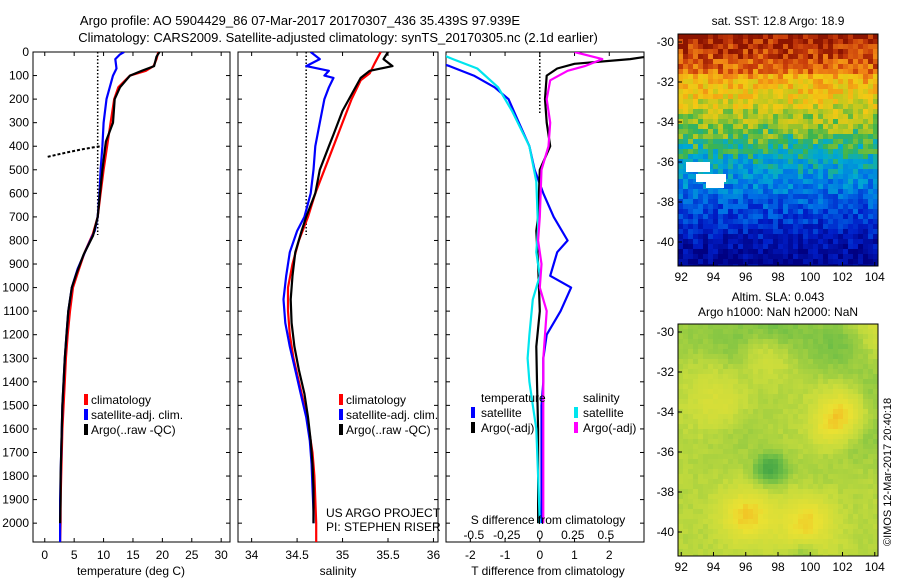 The image size is (900, 580). I want to click on s-diff-tick-label: -0.25, so click(507, 535).